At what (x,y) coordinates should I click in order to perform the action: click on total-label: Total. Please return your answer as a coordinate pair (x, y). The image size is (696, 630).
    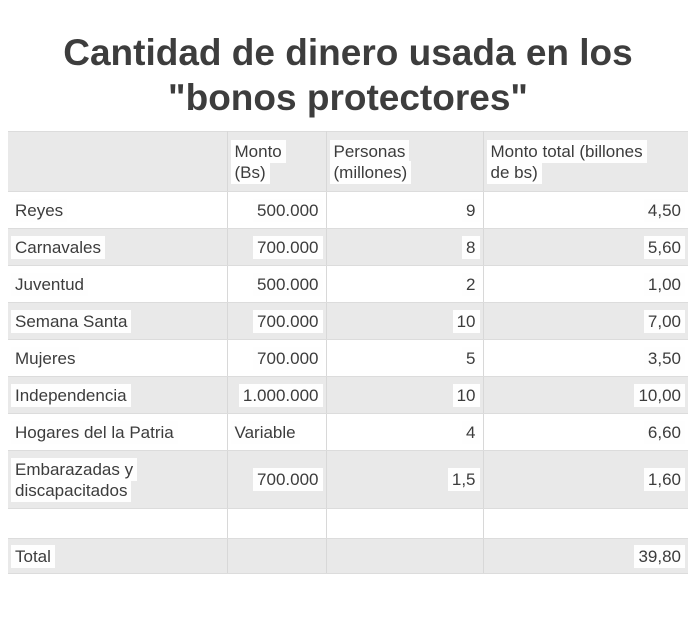
    Looking at the image, I should click on (33, 556).